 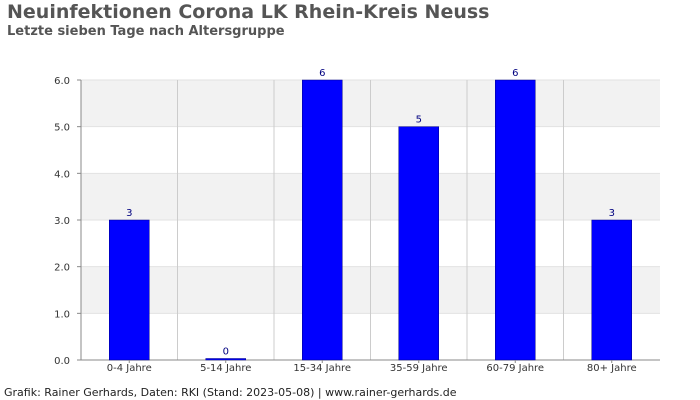 What do you see at coordinates (62, 174) in the screenshot?
I see `y-tick-label: 4.0` at bounding box center [62, 174].